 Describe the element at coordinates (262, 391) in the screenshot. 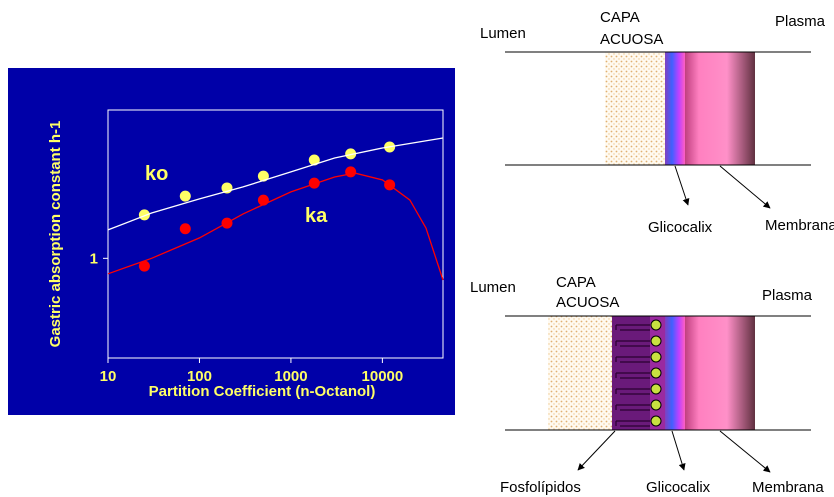

I see `x-axis-label: Partition Coefficient (n-Octanol)` at that location.